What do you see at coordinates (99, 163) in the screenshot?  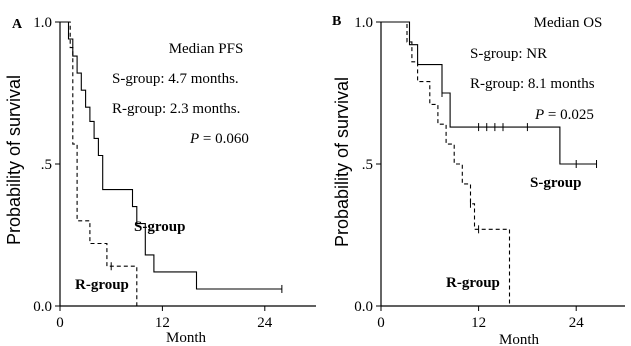 I see `r-group-curve` at bounding box center [99, 163].